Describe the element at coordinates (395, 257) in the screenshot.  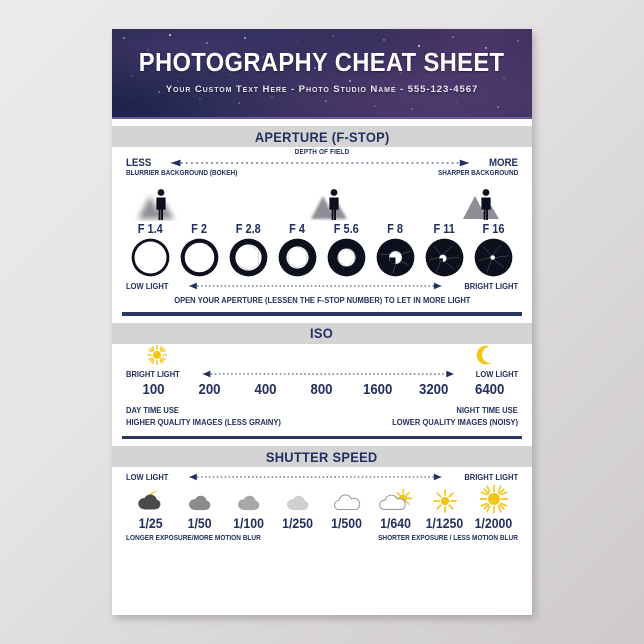
I see `iris-diagram-f8` at that location.